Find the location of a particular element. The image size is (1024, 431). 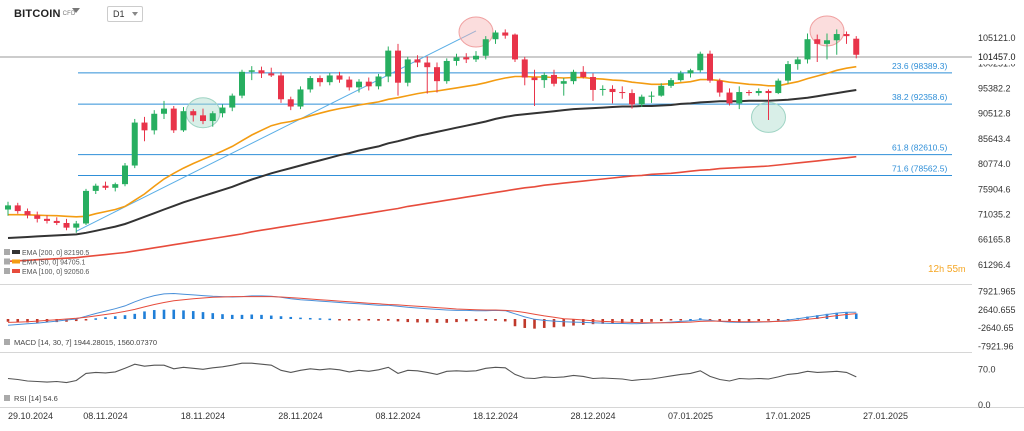

price-tick-8: 66165.8 is located at coordinates (994, 240).